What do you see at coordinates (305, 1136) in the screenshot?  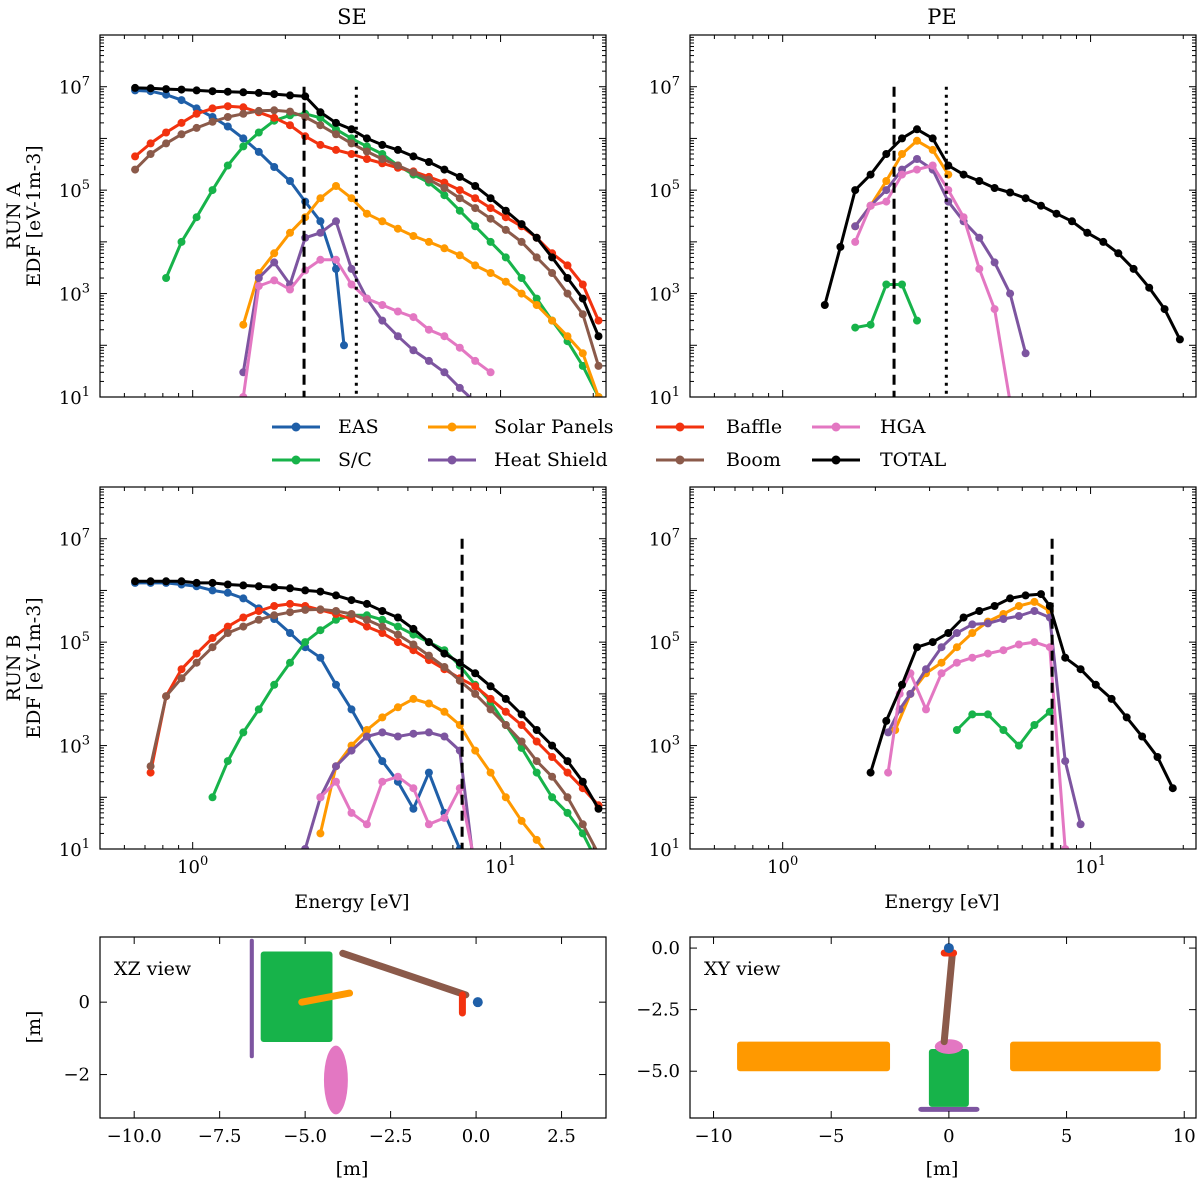 I see `x-tick-label: −5.0` at bounding box center [305, 1136].